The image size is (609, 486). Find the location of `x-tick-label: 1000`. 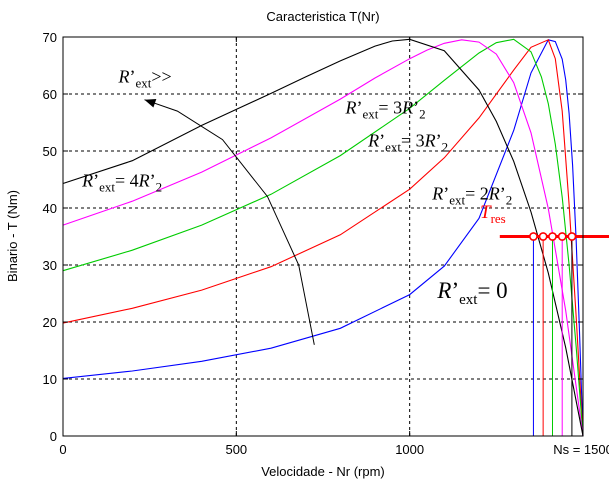

x-tick-label: 1000 is located at coordinates (409, 449).